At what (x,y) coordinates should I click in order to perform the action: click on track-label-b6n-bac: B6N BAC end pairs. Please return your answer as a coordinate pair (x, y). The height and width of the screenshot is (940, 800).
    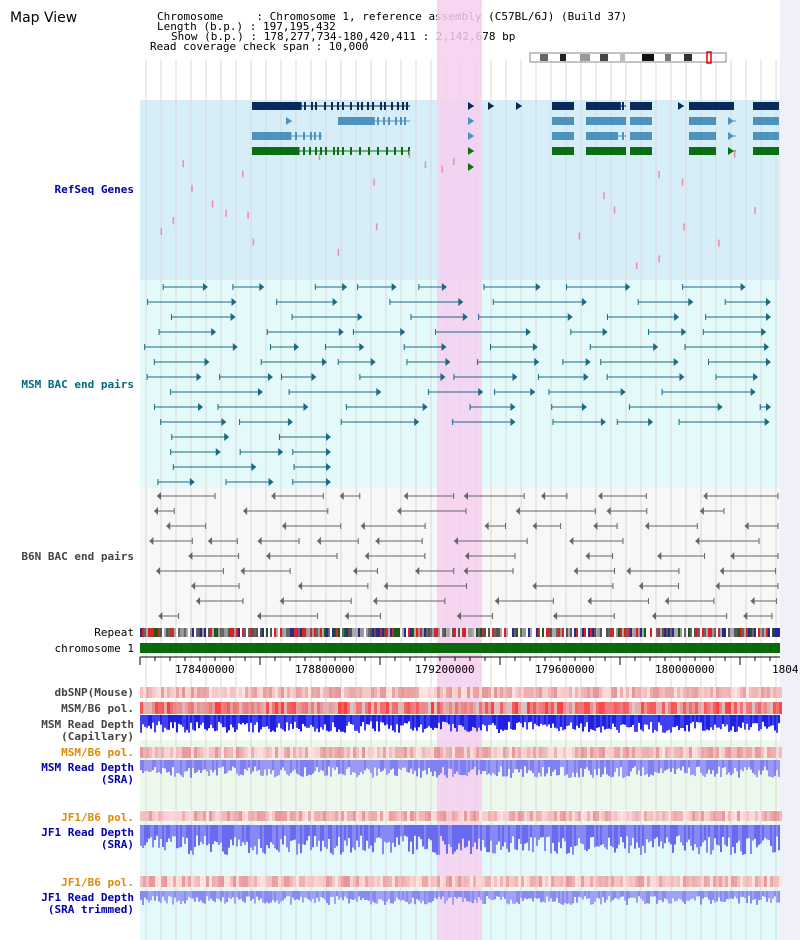
    Looking at the image, I should click on (77, 556).